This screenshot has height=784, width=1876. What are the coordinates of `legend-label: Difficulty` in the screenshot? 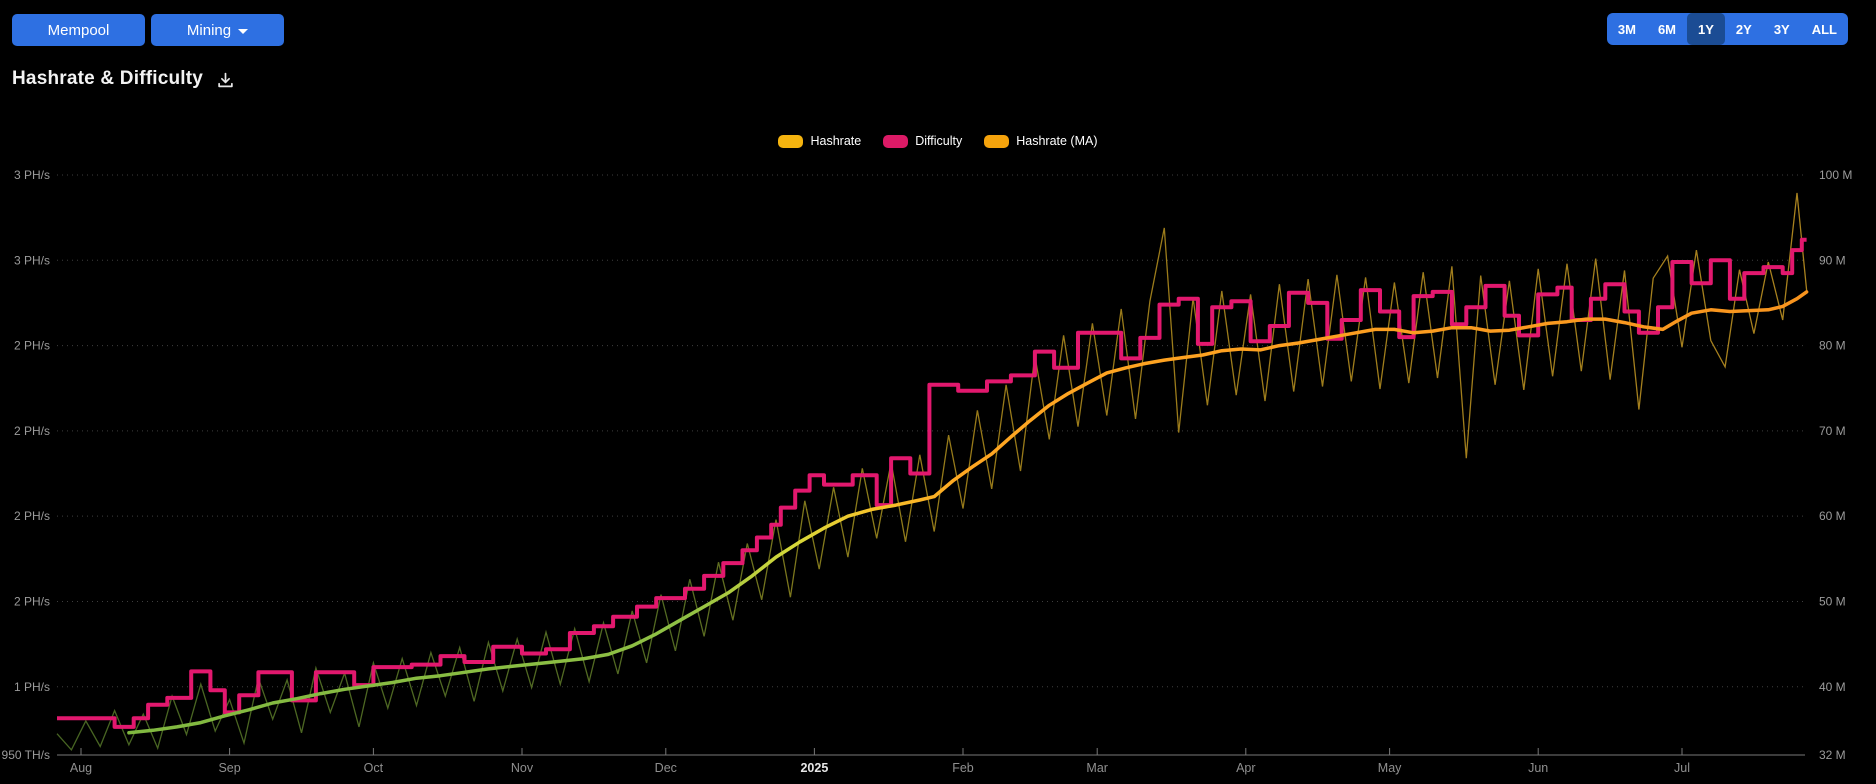 It's located at (939, 141).